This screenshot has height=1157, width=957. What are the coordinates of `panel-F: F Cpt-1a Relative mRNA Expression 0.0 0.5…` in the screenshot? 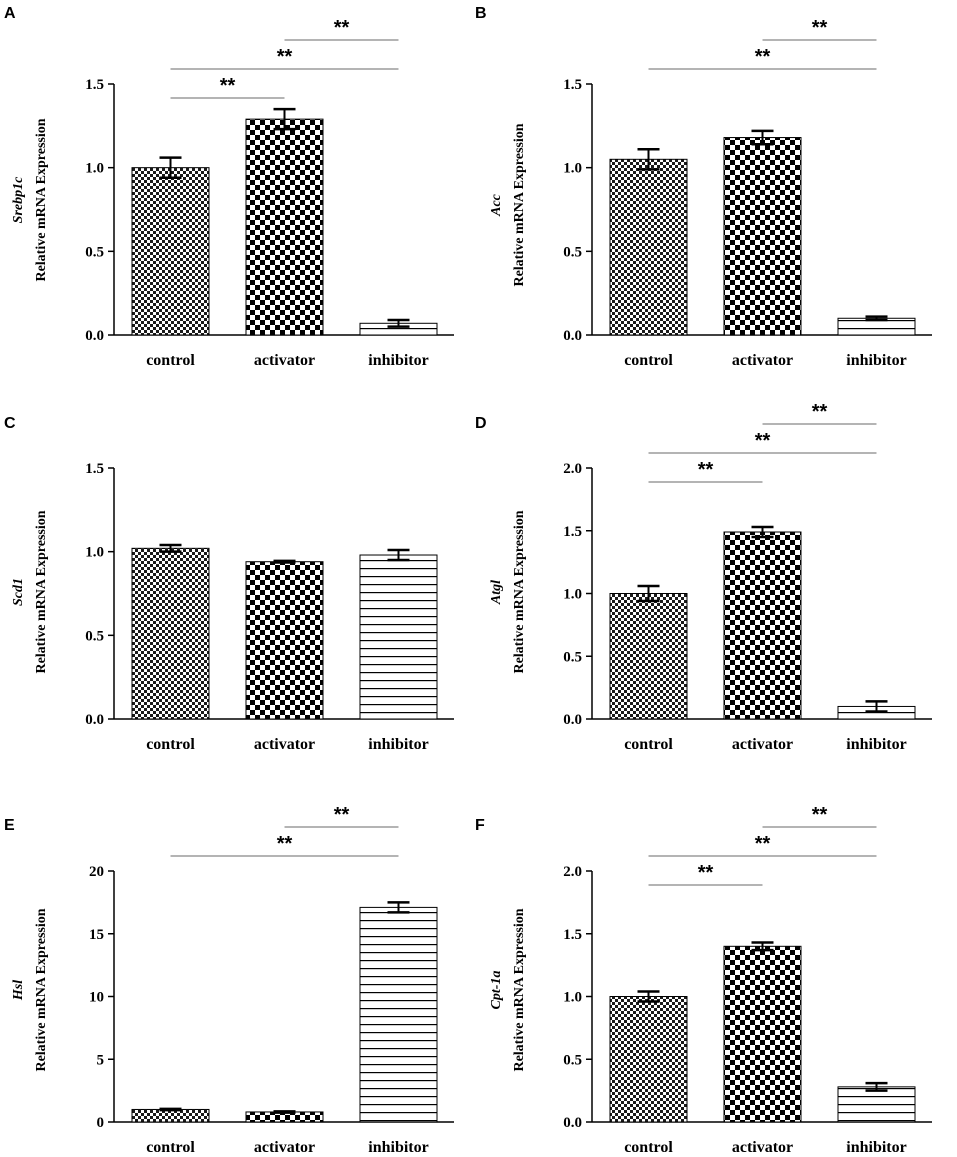 It's located at (703, 980).